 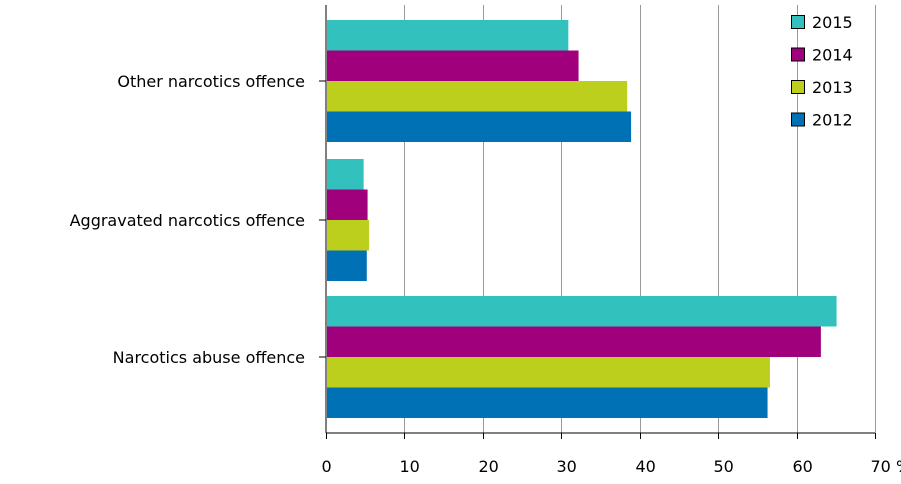 What do you see at coordinates (548, 372) in the screenshot?
I see `bar-2013-narcotics-abuse-offence` at bounding box center [548, 372].